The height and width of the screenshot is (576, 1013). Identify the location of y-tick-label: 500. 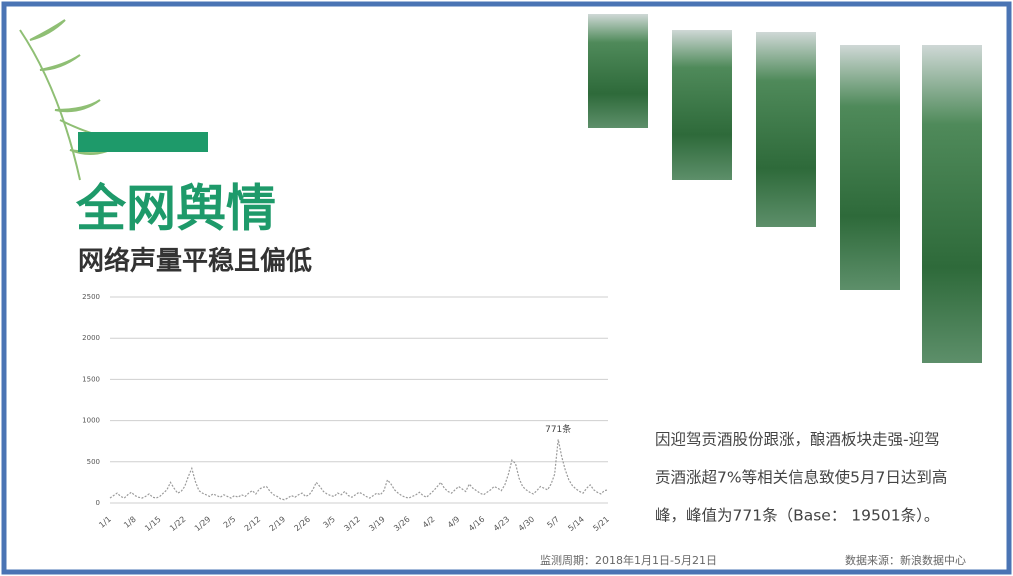
(93, 462).